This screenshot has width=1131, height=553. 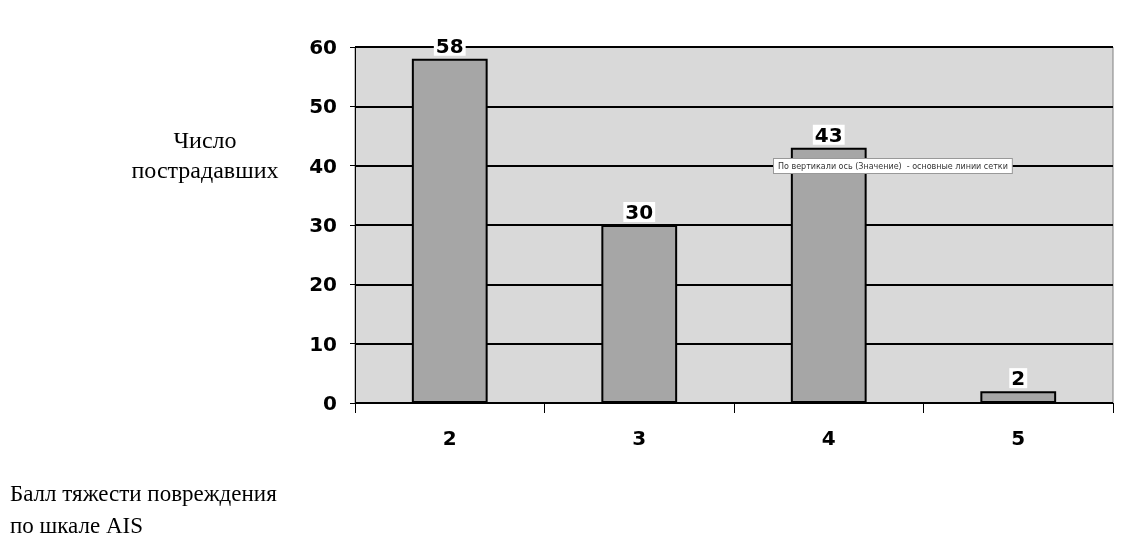 I want to click on x-tick-label: 2, so click(x=449, y=438).